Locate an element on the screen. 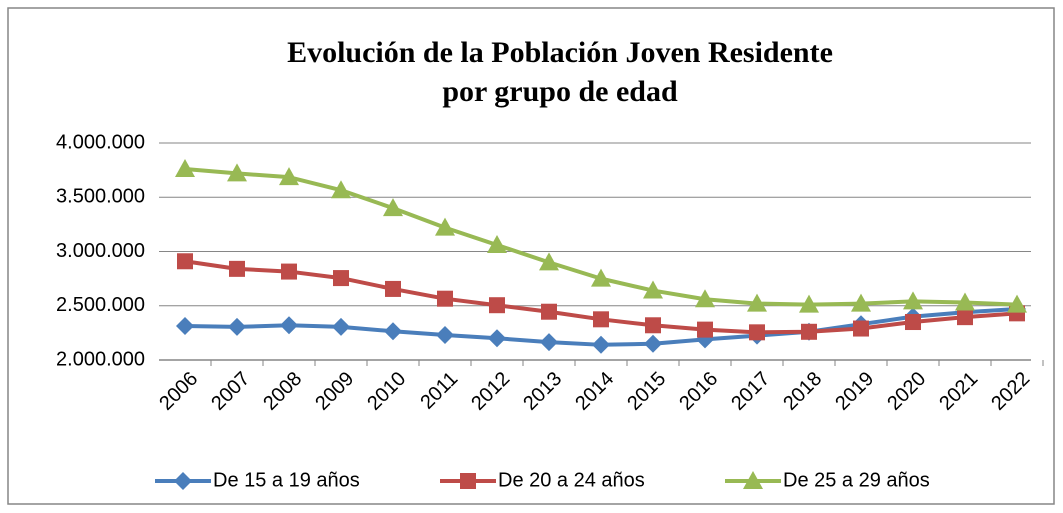  chart-title: por grupo de edad is located at coordinates (560, 91).